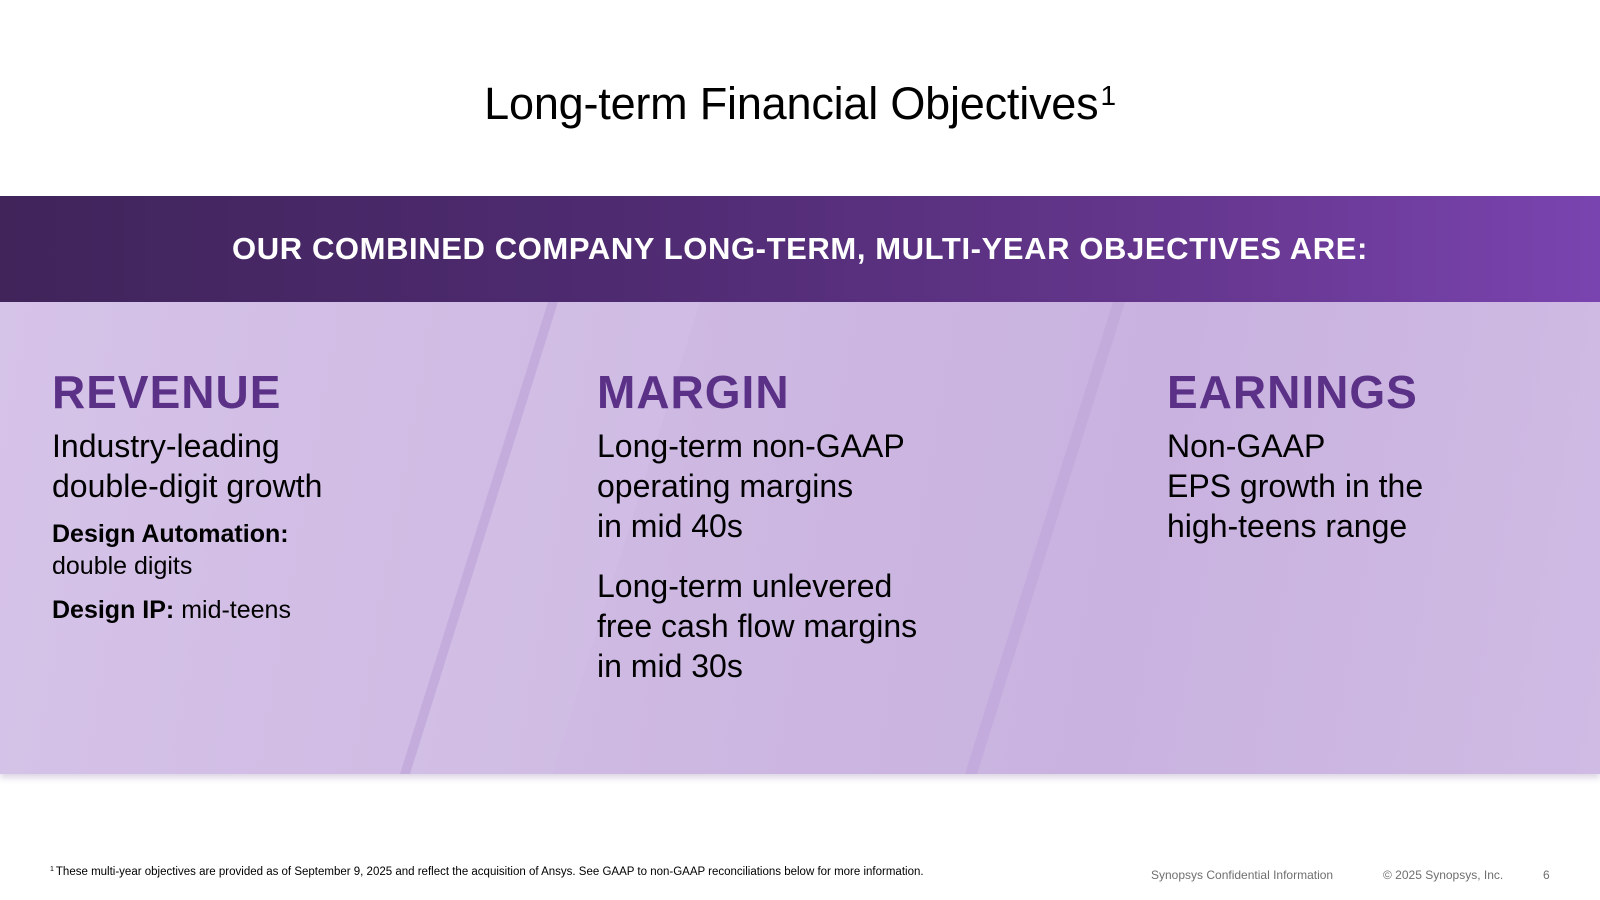 Image resolution: width=1600 pixels, height=900 pixels. I want to click on footnote-marker: 1, so click(52, 869).